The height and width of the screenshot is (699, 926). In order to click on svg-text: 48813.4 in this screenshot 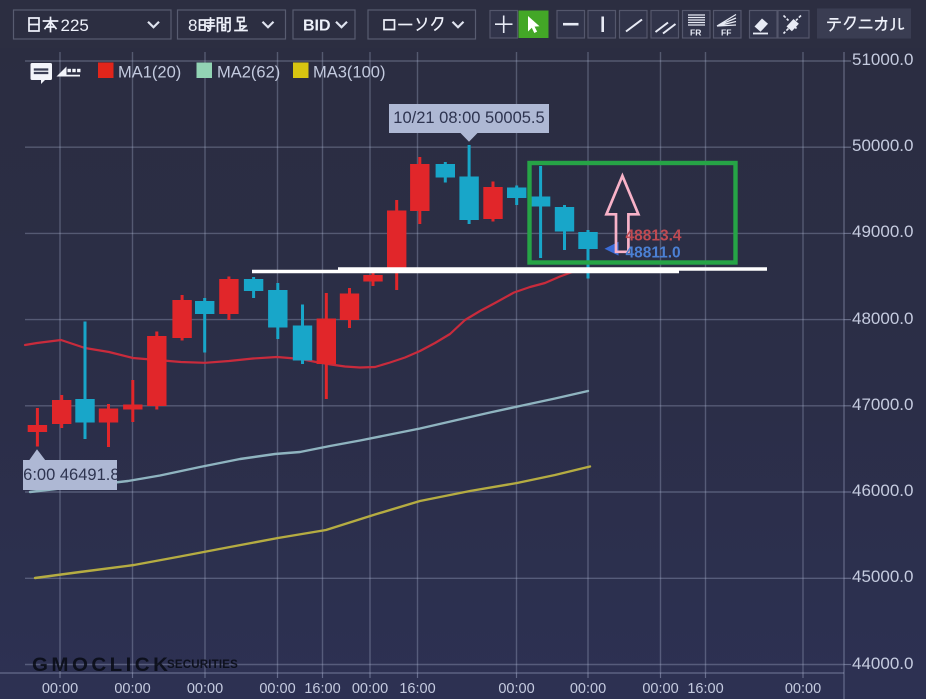, I will do `click(654, 236)`.